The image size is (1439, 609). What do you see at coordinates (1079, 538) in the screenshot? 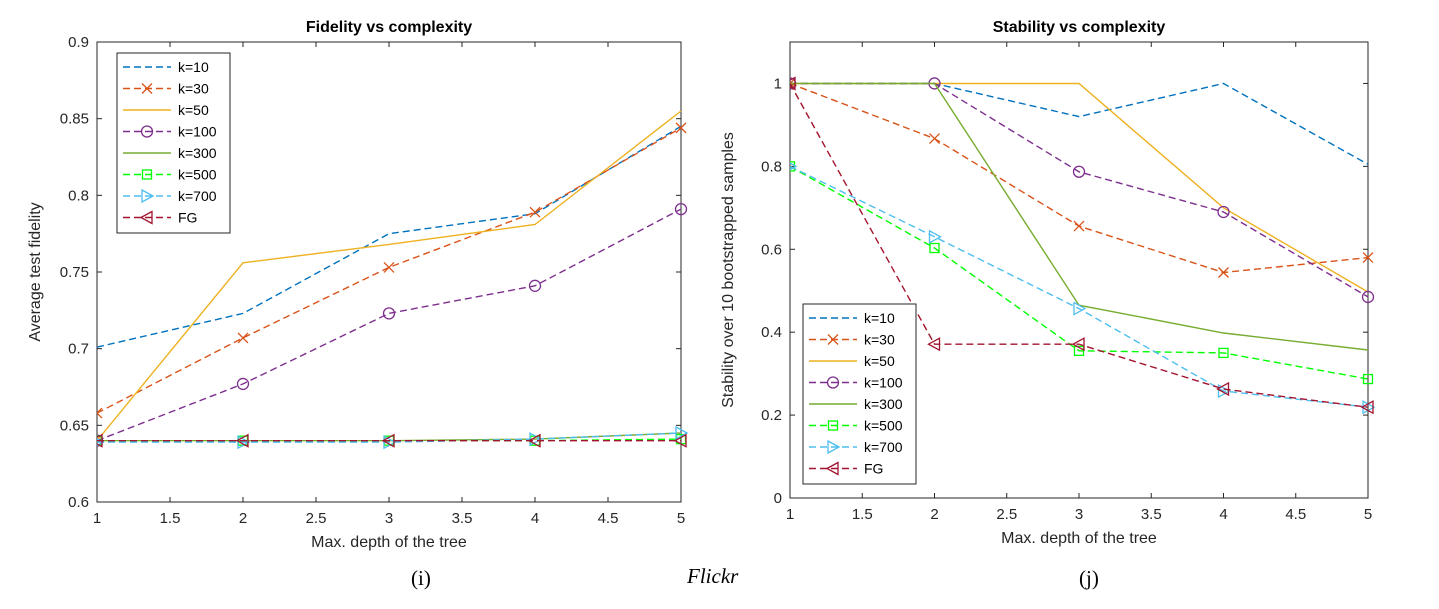
I see `x-axis-label: Max. depth of the tree` at bounding box center [1079, 538].